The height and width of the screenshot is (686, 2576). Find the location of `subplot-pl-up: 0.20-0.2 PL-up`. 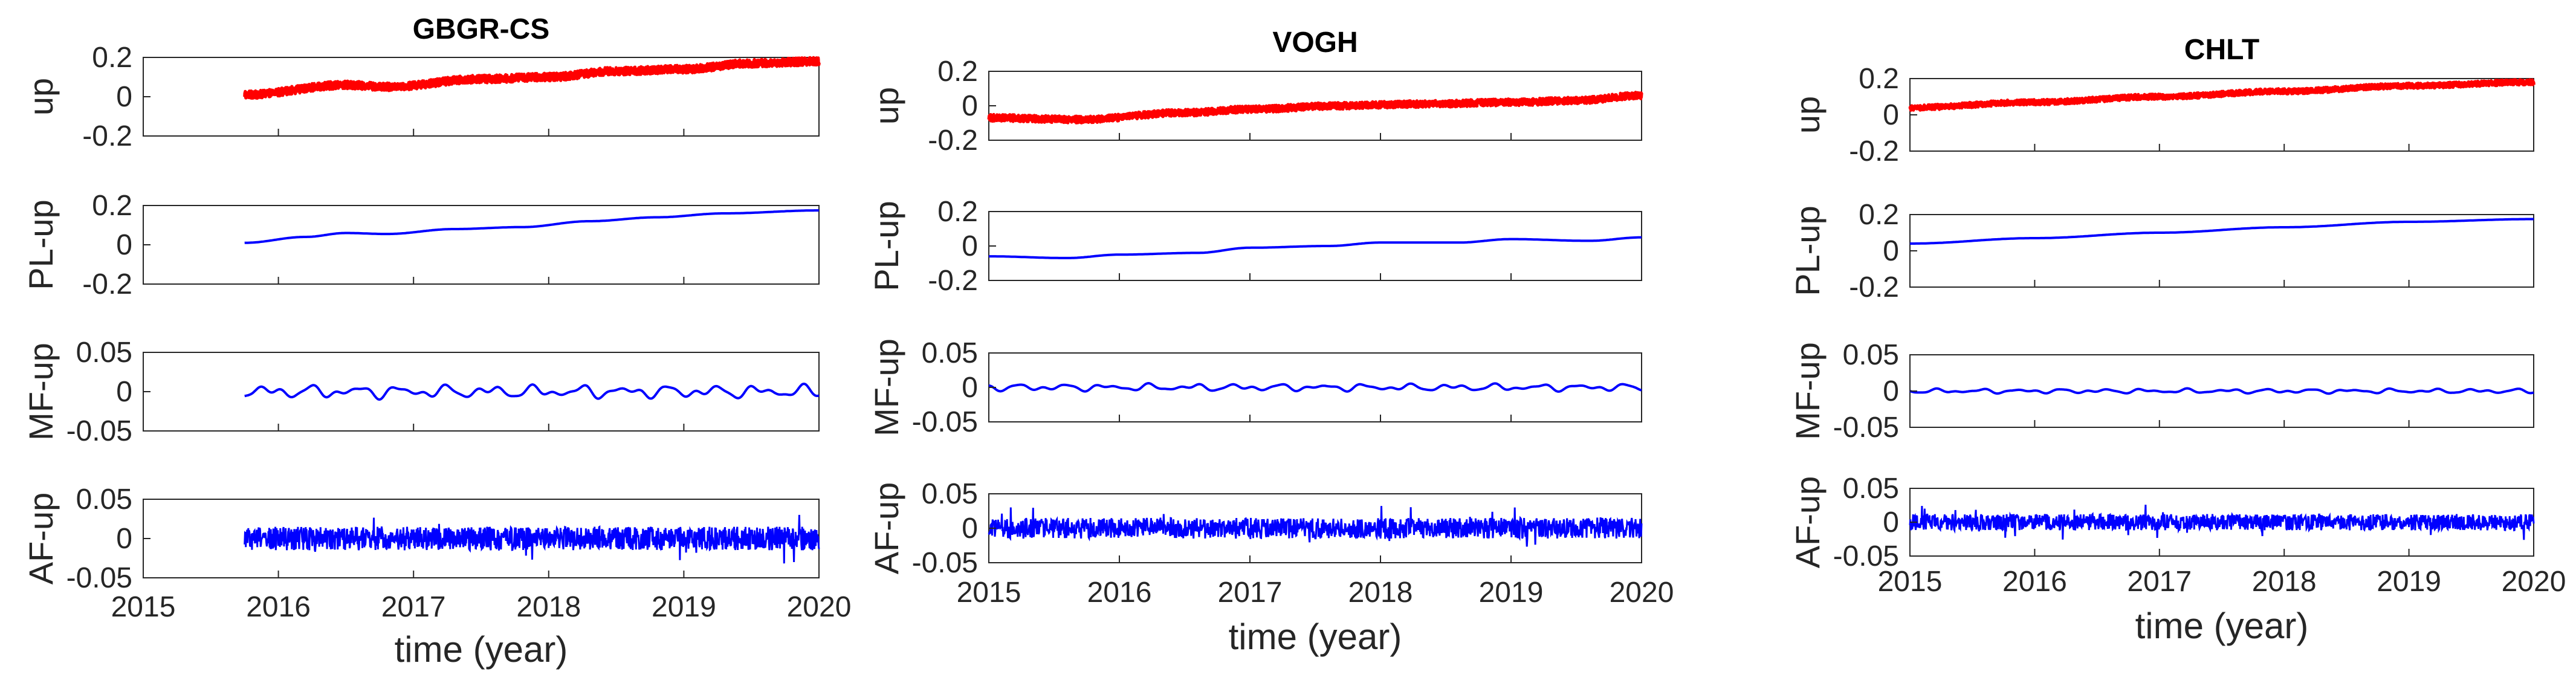

subplot-pl-up: 0.20-0.2 PL-up is located at coordinates (1254, 247).